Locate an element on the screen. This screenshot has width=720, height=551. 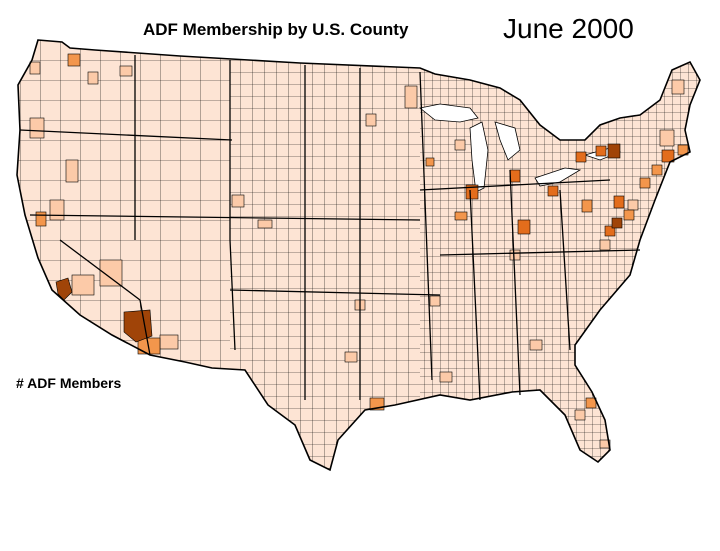
date-label: June 2000 is located at coordinates (568, 28).